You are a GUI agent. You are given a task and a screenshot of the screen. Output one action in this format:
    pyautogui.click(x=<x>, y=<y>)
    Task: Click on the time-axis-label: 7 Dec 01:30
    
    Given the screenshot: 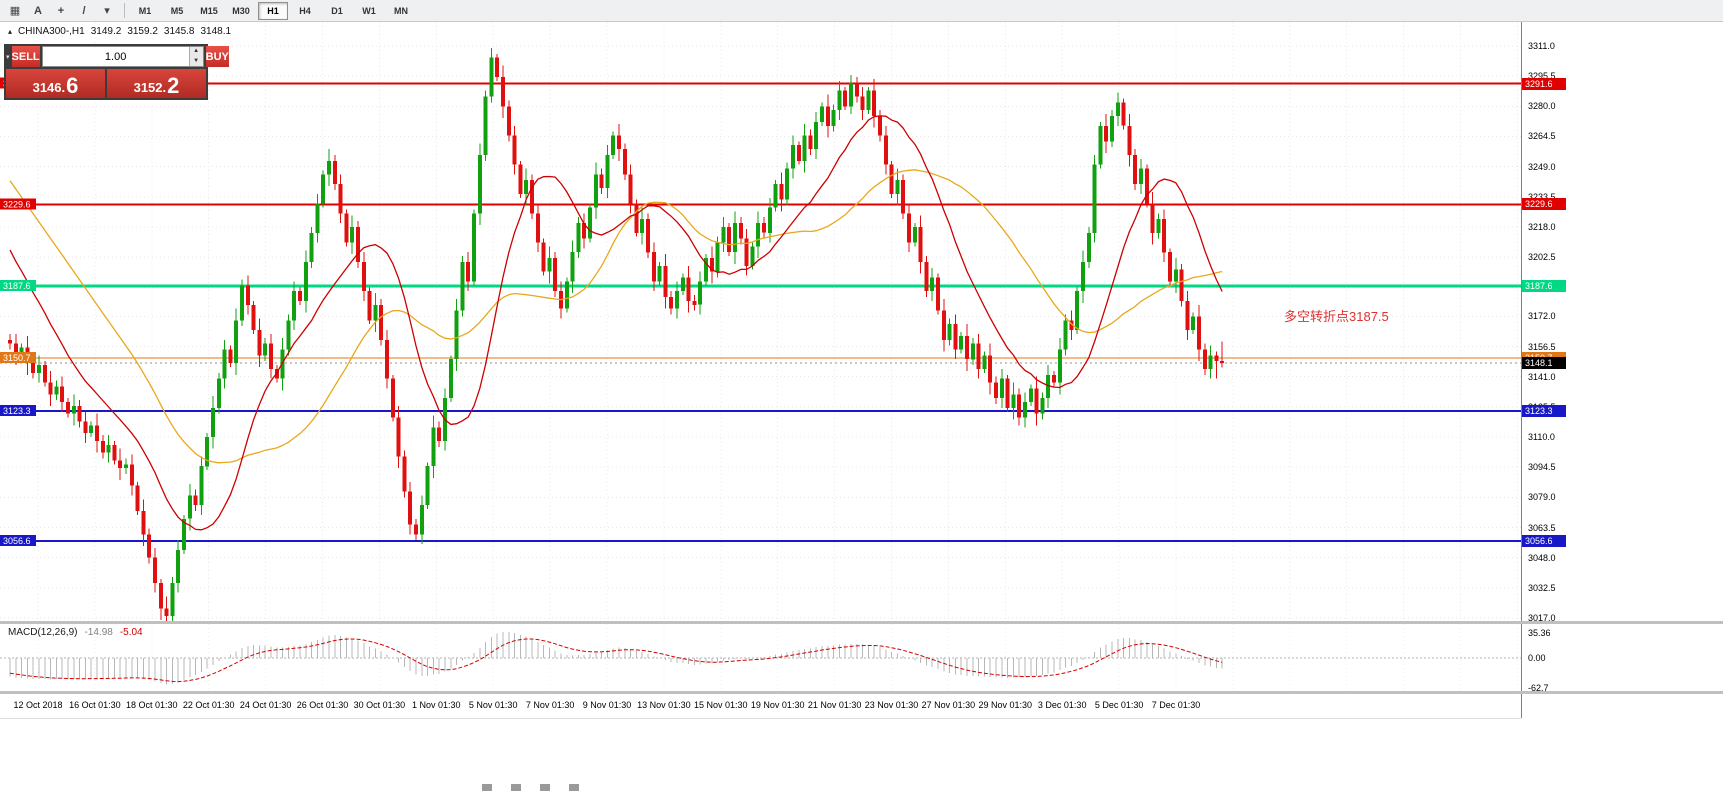 What is the action you would take?
    pyautogui.click(x=1176, y=705)
    